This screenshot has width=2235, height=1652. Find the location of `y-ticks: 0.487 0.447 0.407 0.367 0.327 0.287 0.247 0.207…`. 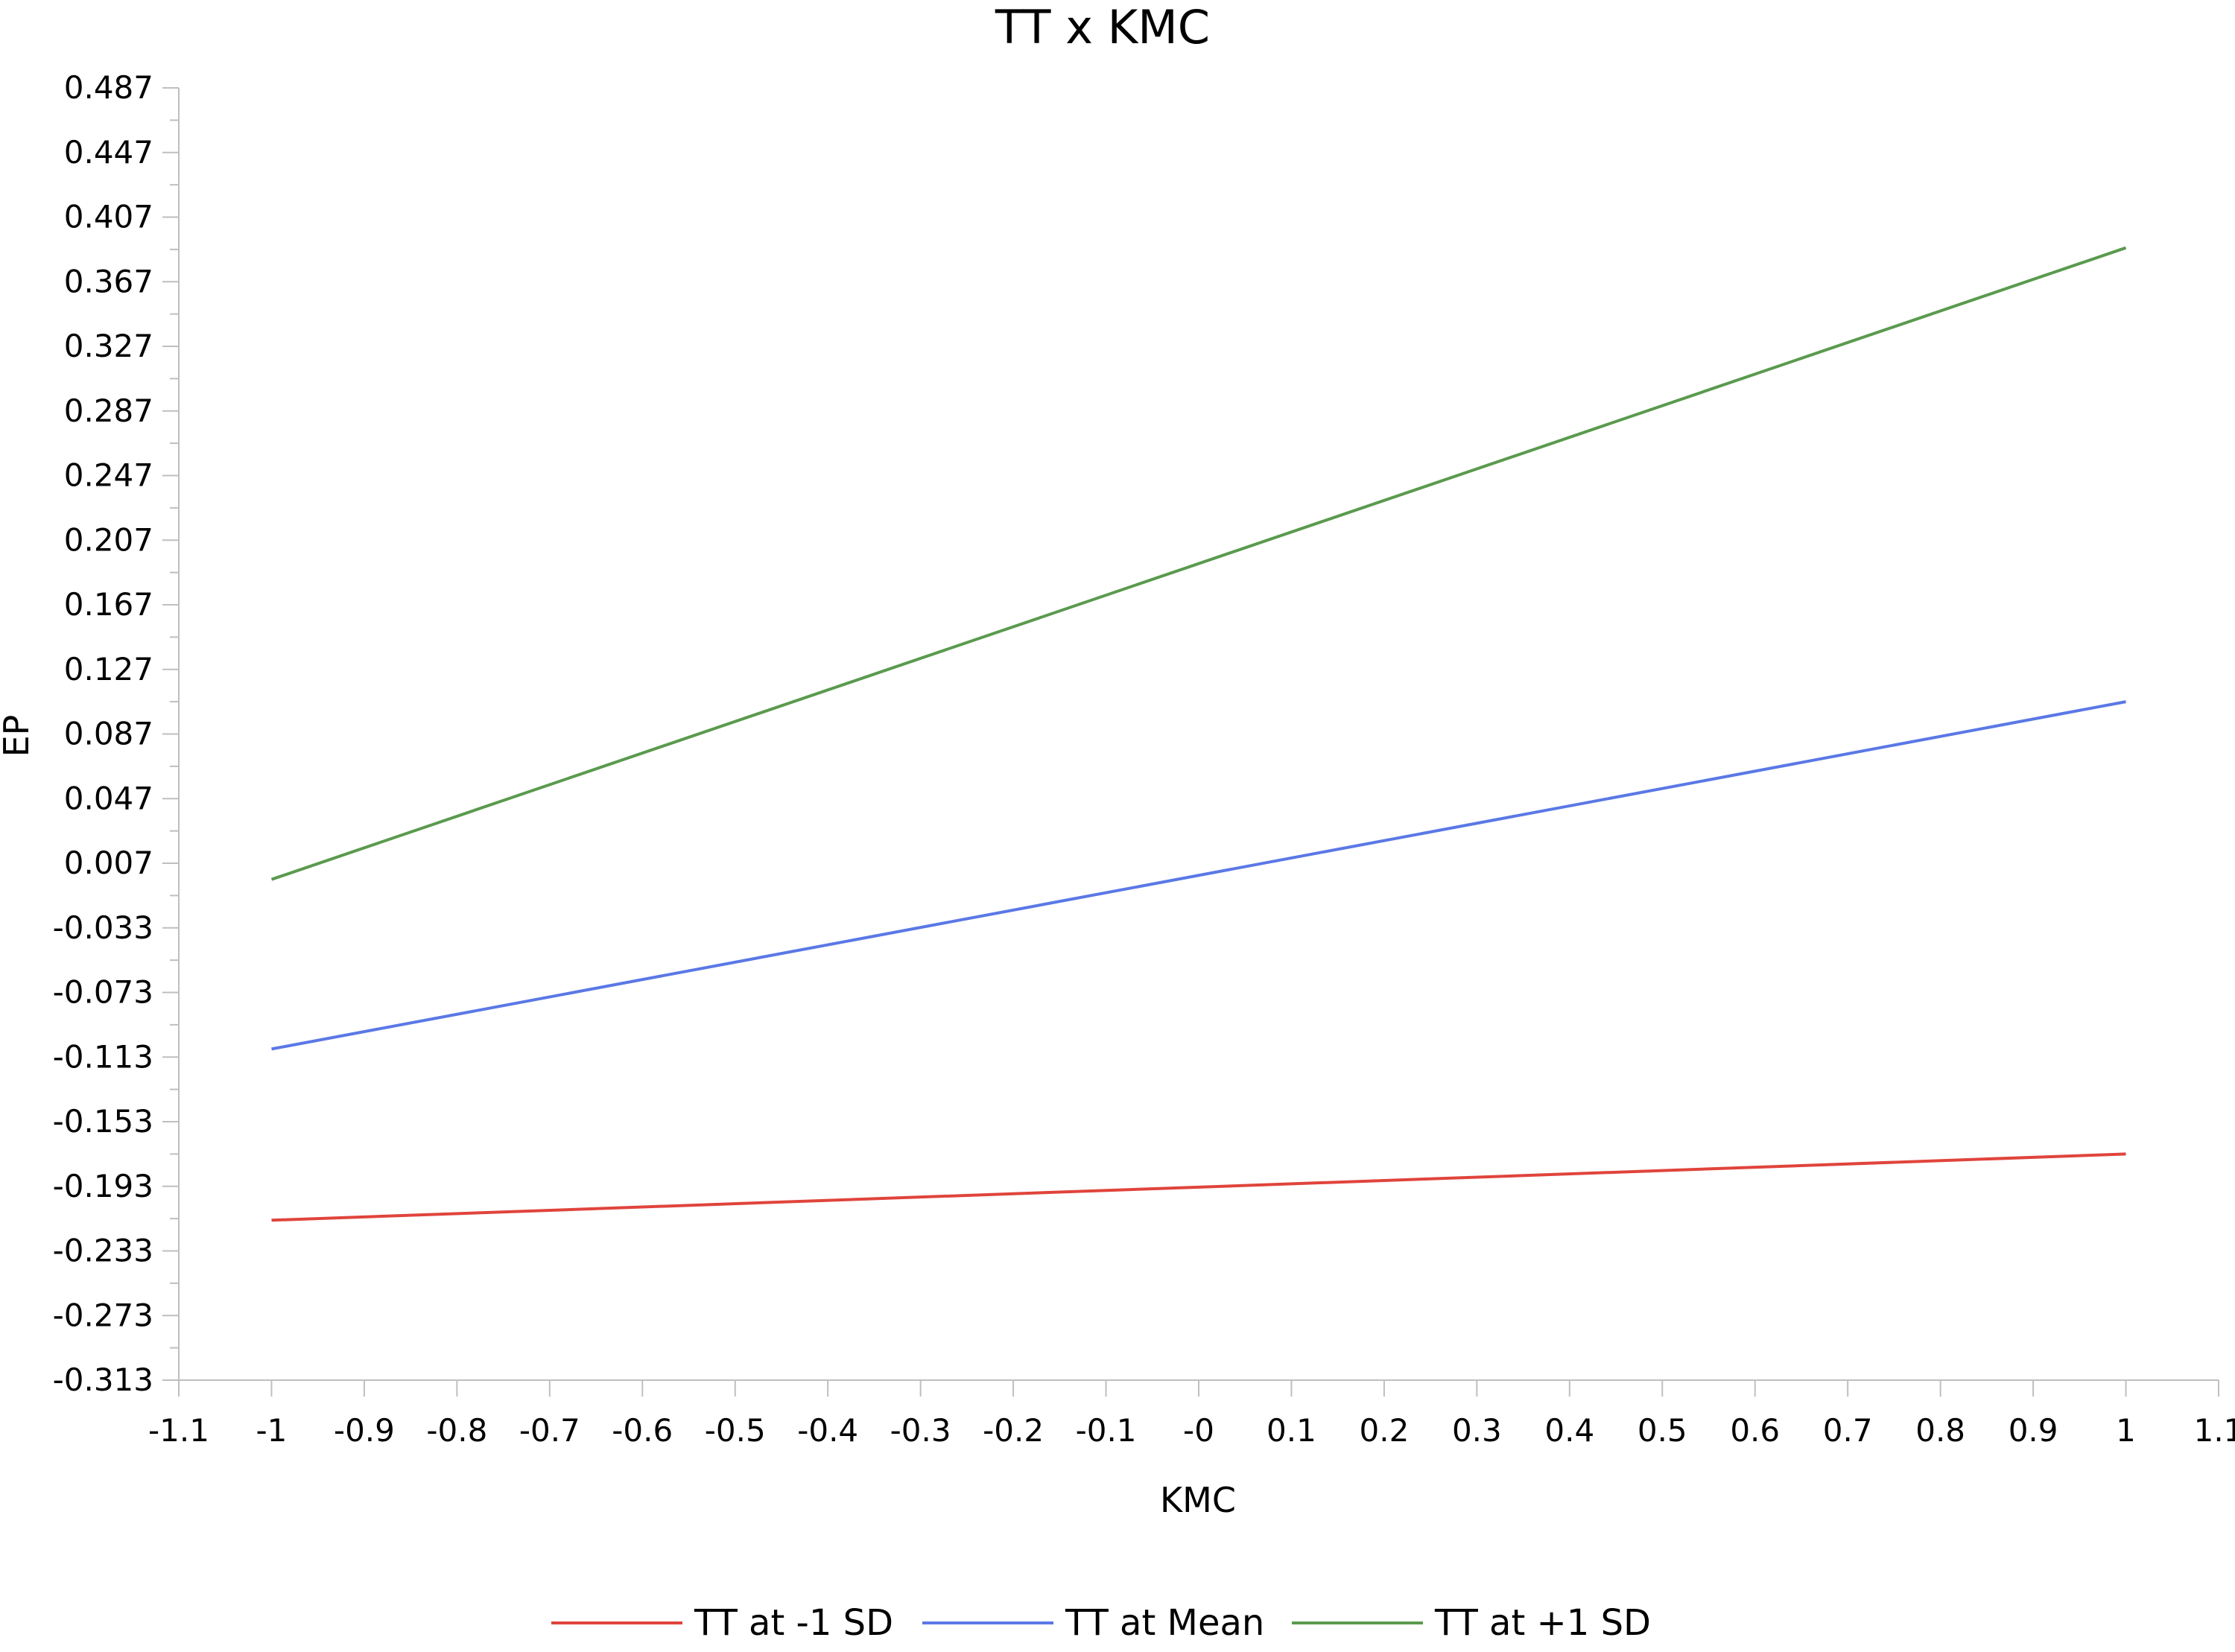

y-ticks: 0.487 0.447 0.407 0.367 0.327 0.287 0.247 0.207… is located at coordinates (116, 733).